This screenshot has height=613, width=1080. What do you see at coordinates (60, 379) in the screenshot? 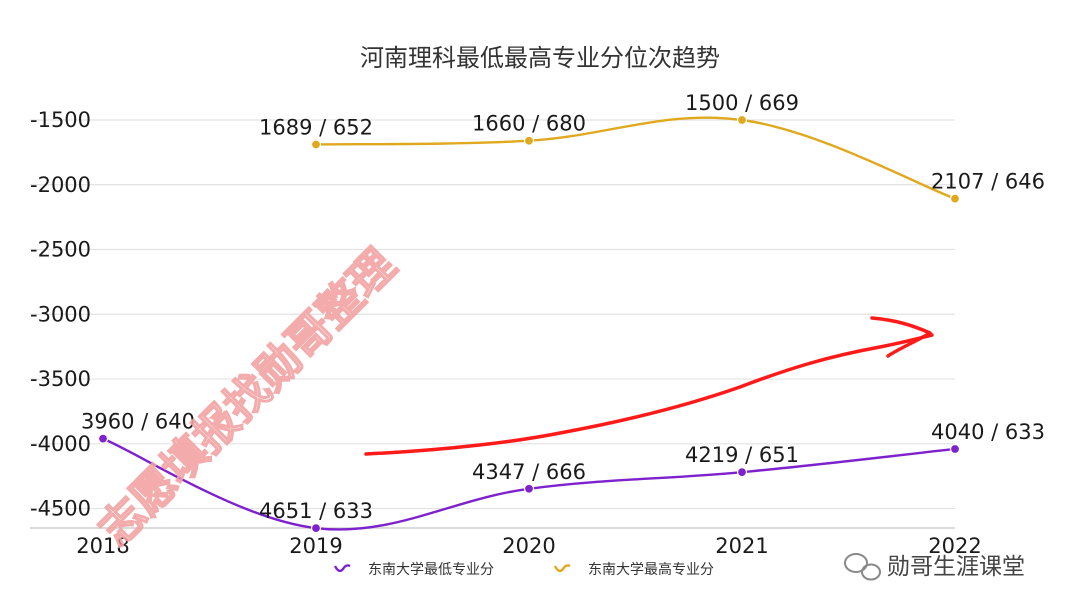
I see `y-tick-label: -3500` at bounding box center [60, 379].